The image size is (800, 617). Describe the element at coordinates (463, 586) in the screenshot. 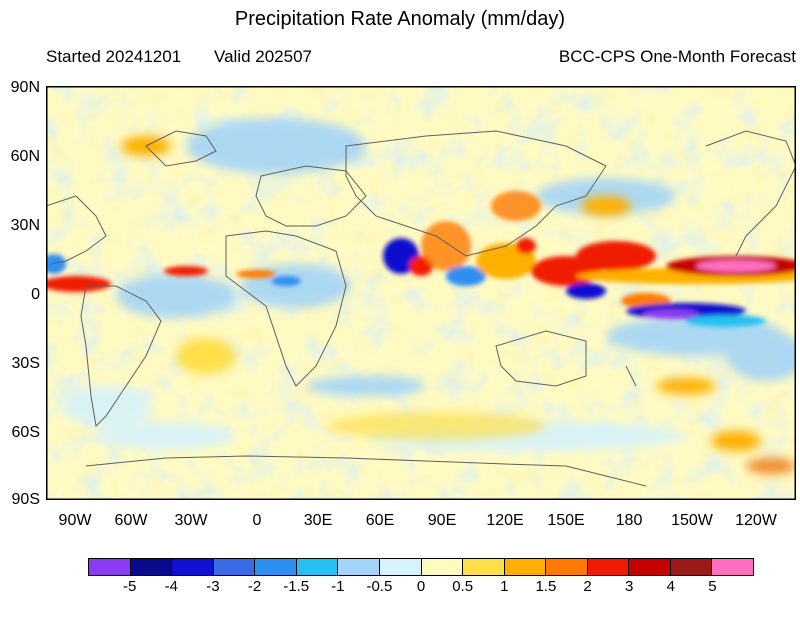

I see `colorbar-tick-label: 0.5` at that location.